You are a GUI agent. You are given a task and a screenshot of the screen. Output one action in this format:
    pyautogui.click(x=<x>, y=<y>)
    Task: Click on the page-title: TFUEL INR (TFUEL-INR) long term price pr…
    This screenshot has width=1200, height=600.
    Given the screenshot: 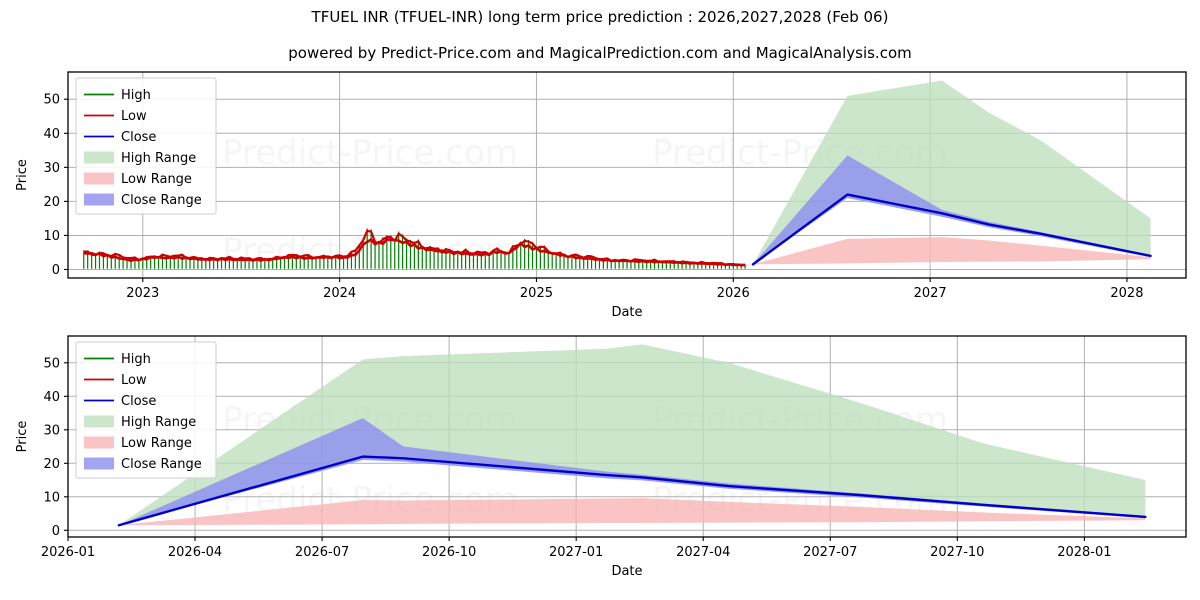 What is the action you would take?
    pyautogui.click(x=600, y=17)
    